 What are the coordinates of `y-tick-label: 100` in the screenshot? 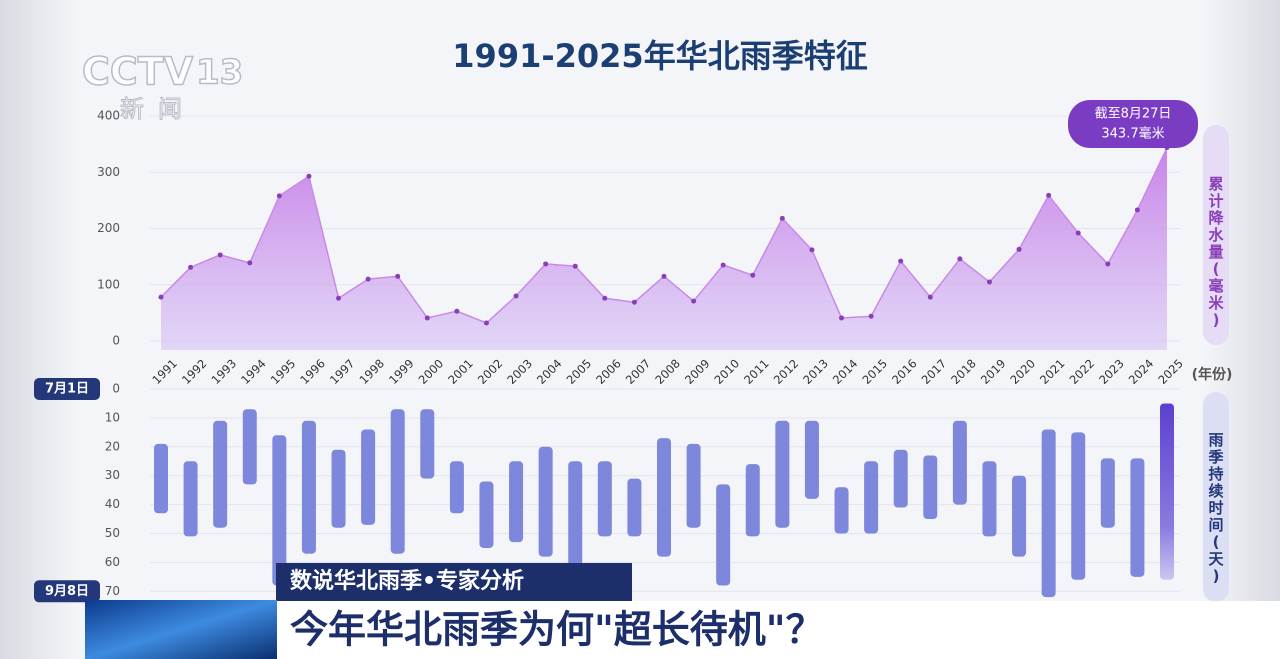 It's located at (108, 284).